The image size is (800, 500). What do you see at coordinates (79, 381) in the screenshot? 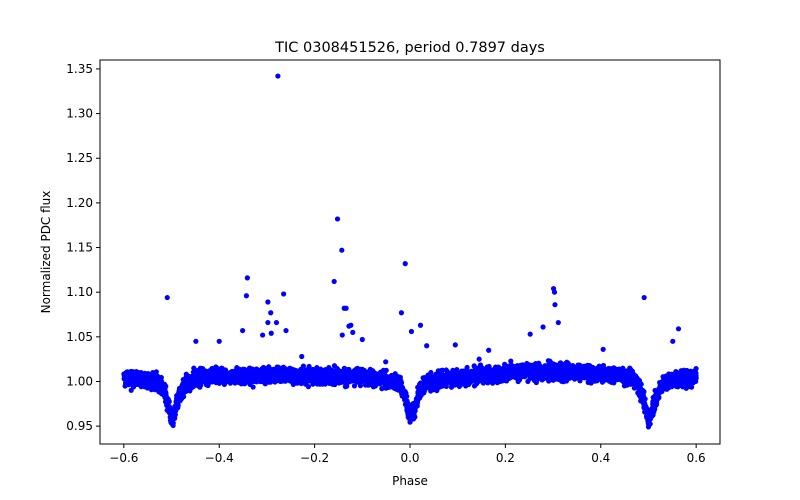
I see `y-tick-label: 1.00` at bounding box center [79, 381].